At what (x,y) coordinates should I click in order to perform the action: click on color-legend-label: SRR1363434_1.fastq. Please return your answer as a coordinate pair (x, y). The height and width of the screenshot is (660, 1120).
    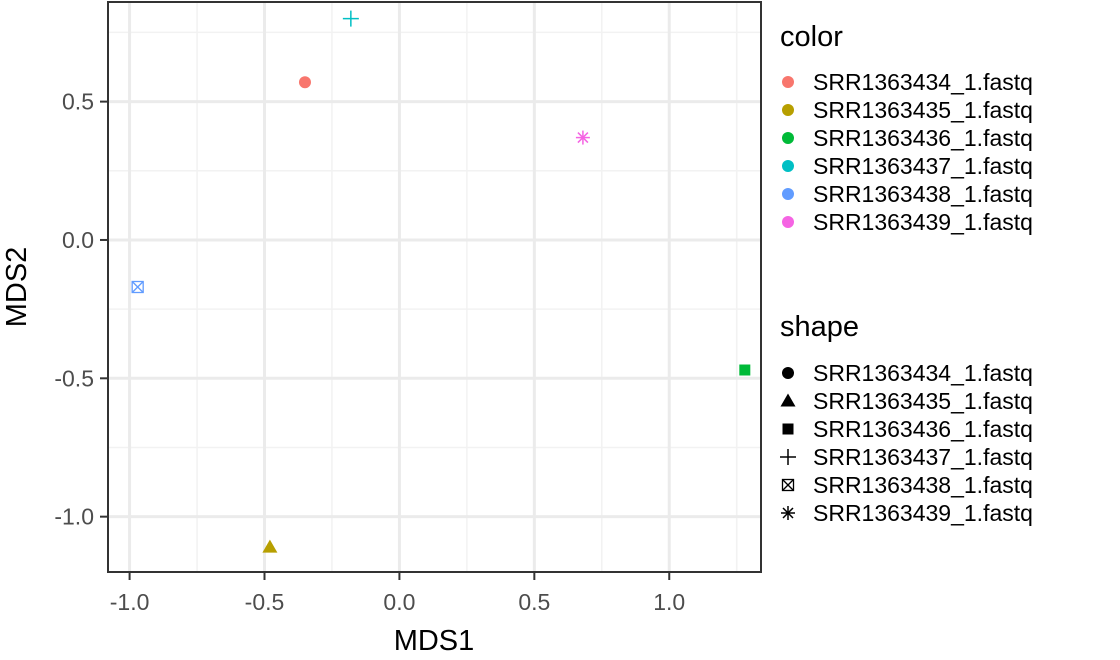
    Looking at the image, I should click on (923, 82).